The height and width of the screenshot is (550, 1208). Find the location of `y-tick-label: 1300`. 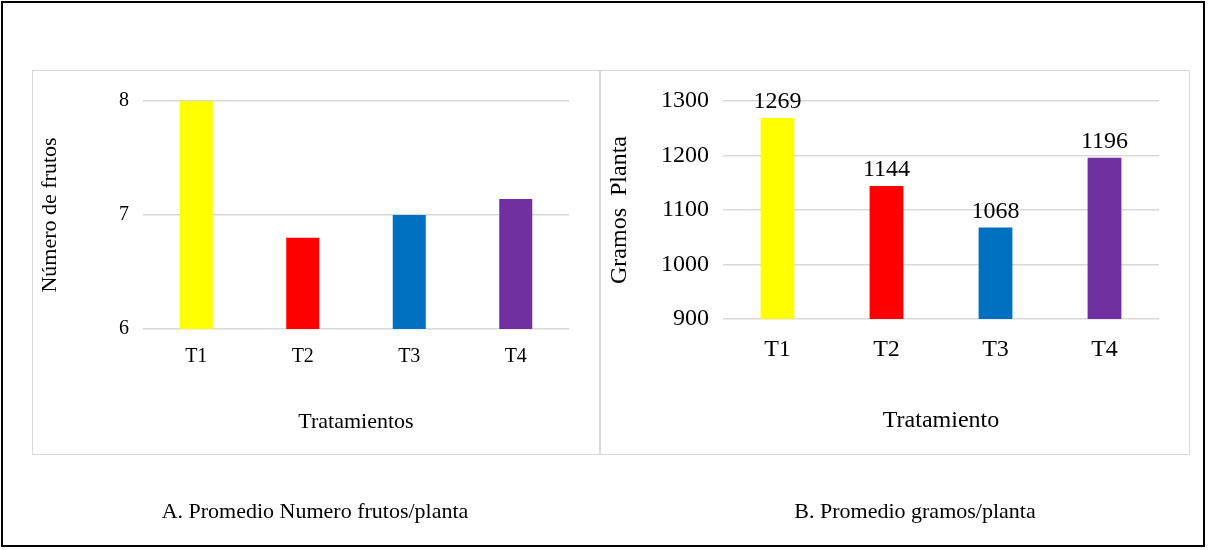

y-tick-label: 1300 is located at coordinates (685, 99).